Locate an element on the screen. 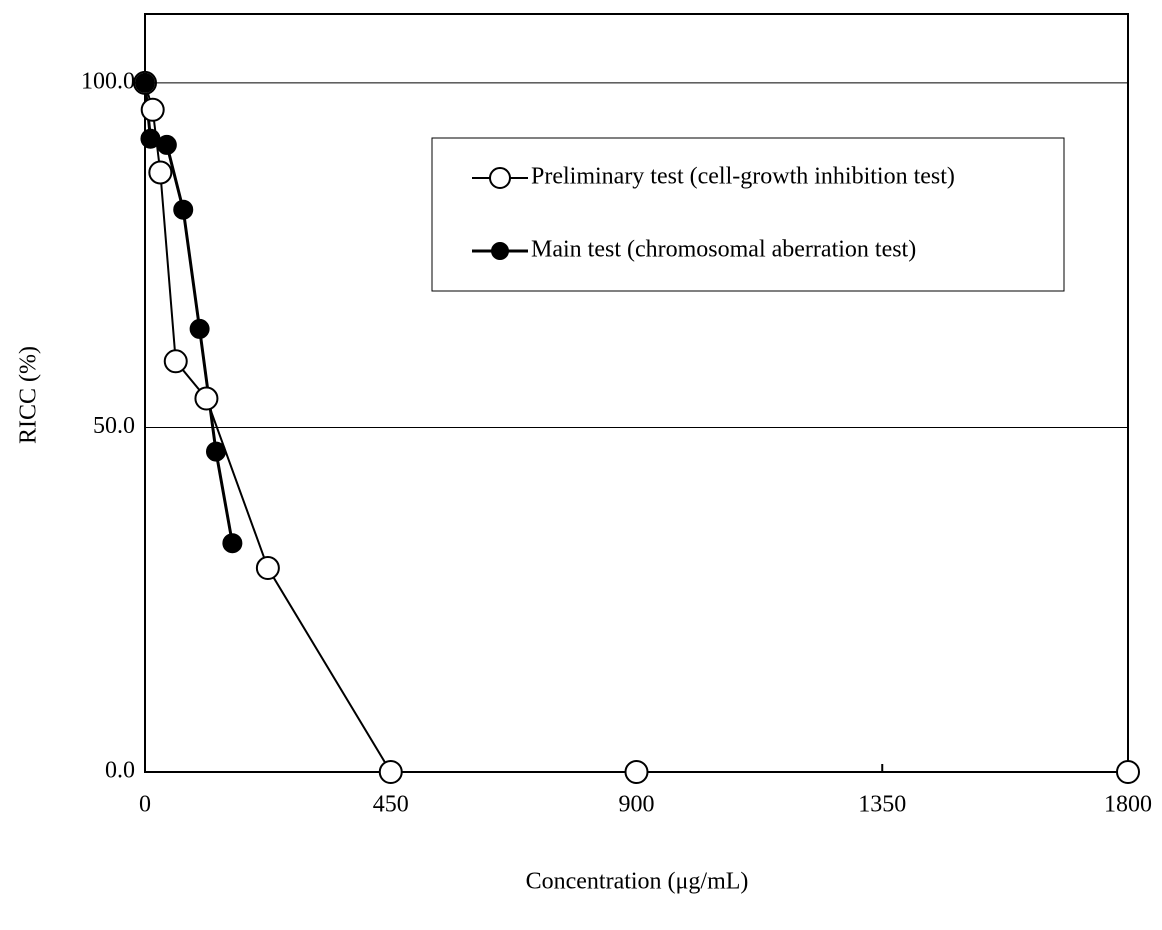 This screenshot has width=1162, height=930. x-axis-label: Concentration (μg/mL) is located at coordinates (637, 882).